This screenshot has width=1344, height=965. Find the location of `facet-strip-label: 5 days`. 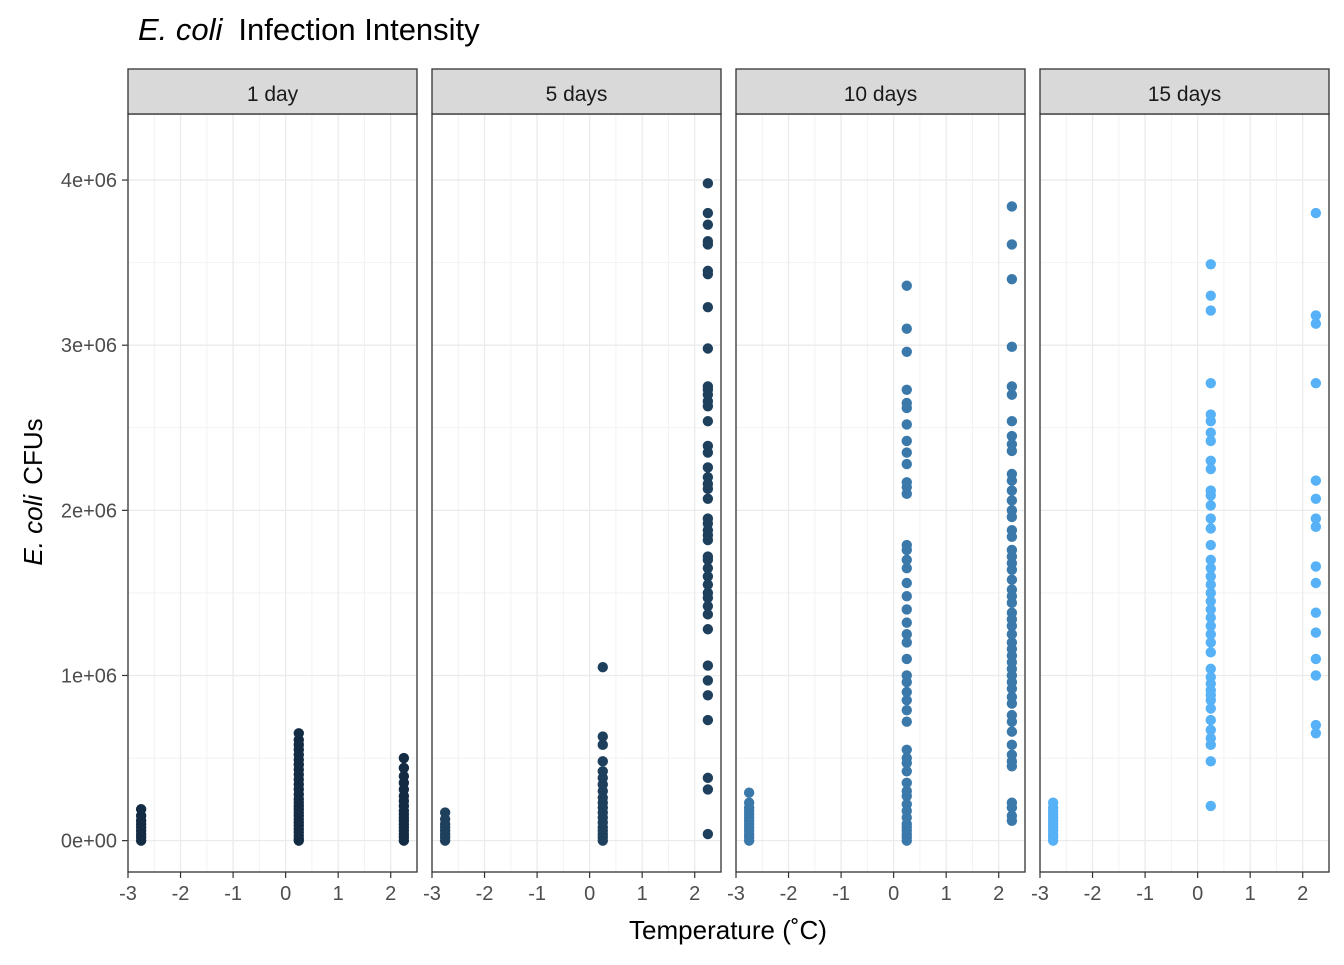

facet-strip-label: 5 days is located at coordinates (577, 94).